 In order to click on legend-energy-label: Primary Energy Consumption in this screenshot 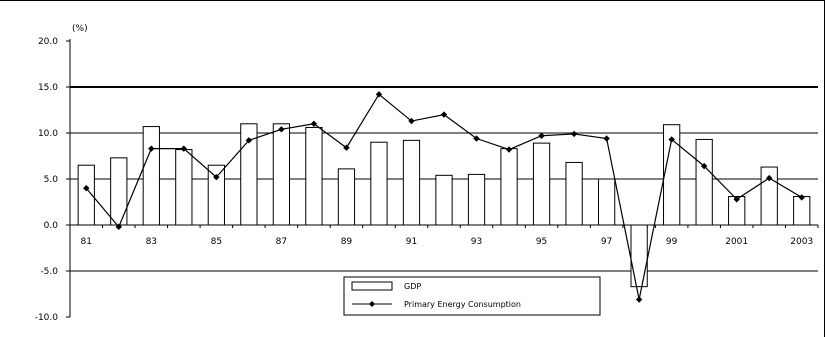, I will do `click(462, 304)`.